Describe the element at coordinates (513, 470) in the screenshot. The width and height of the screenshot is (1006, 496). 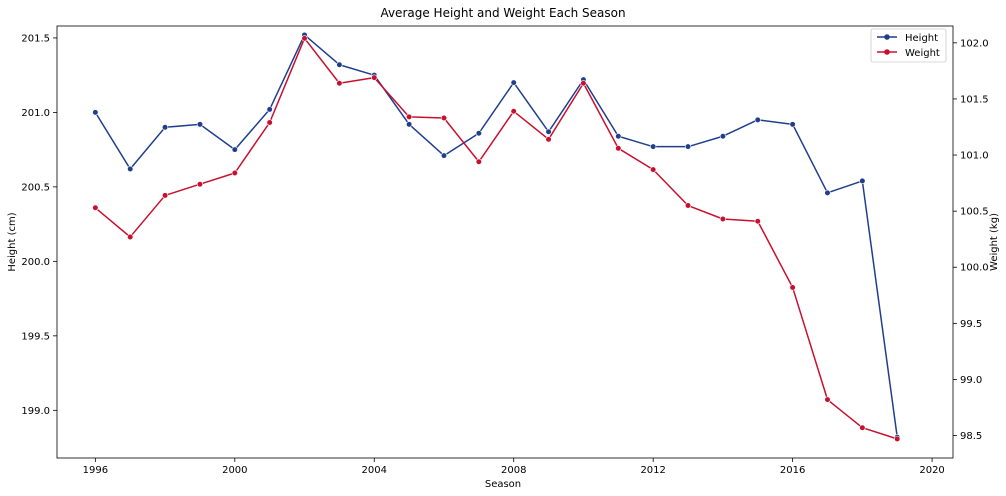
I see `x-tick-label: 2008` at that location.